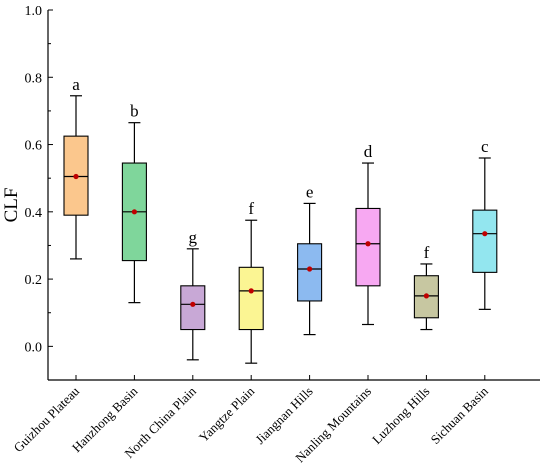 This screenshot has height=473, width=550. What do you see at coordinates (11, 205) in the screenshot?
I see `y-axis-title: CLF` at bounding box center [11, 205].